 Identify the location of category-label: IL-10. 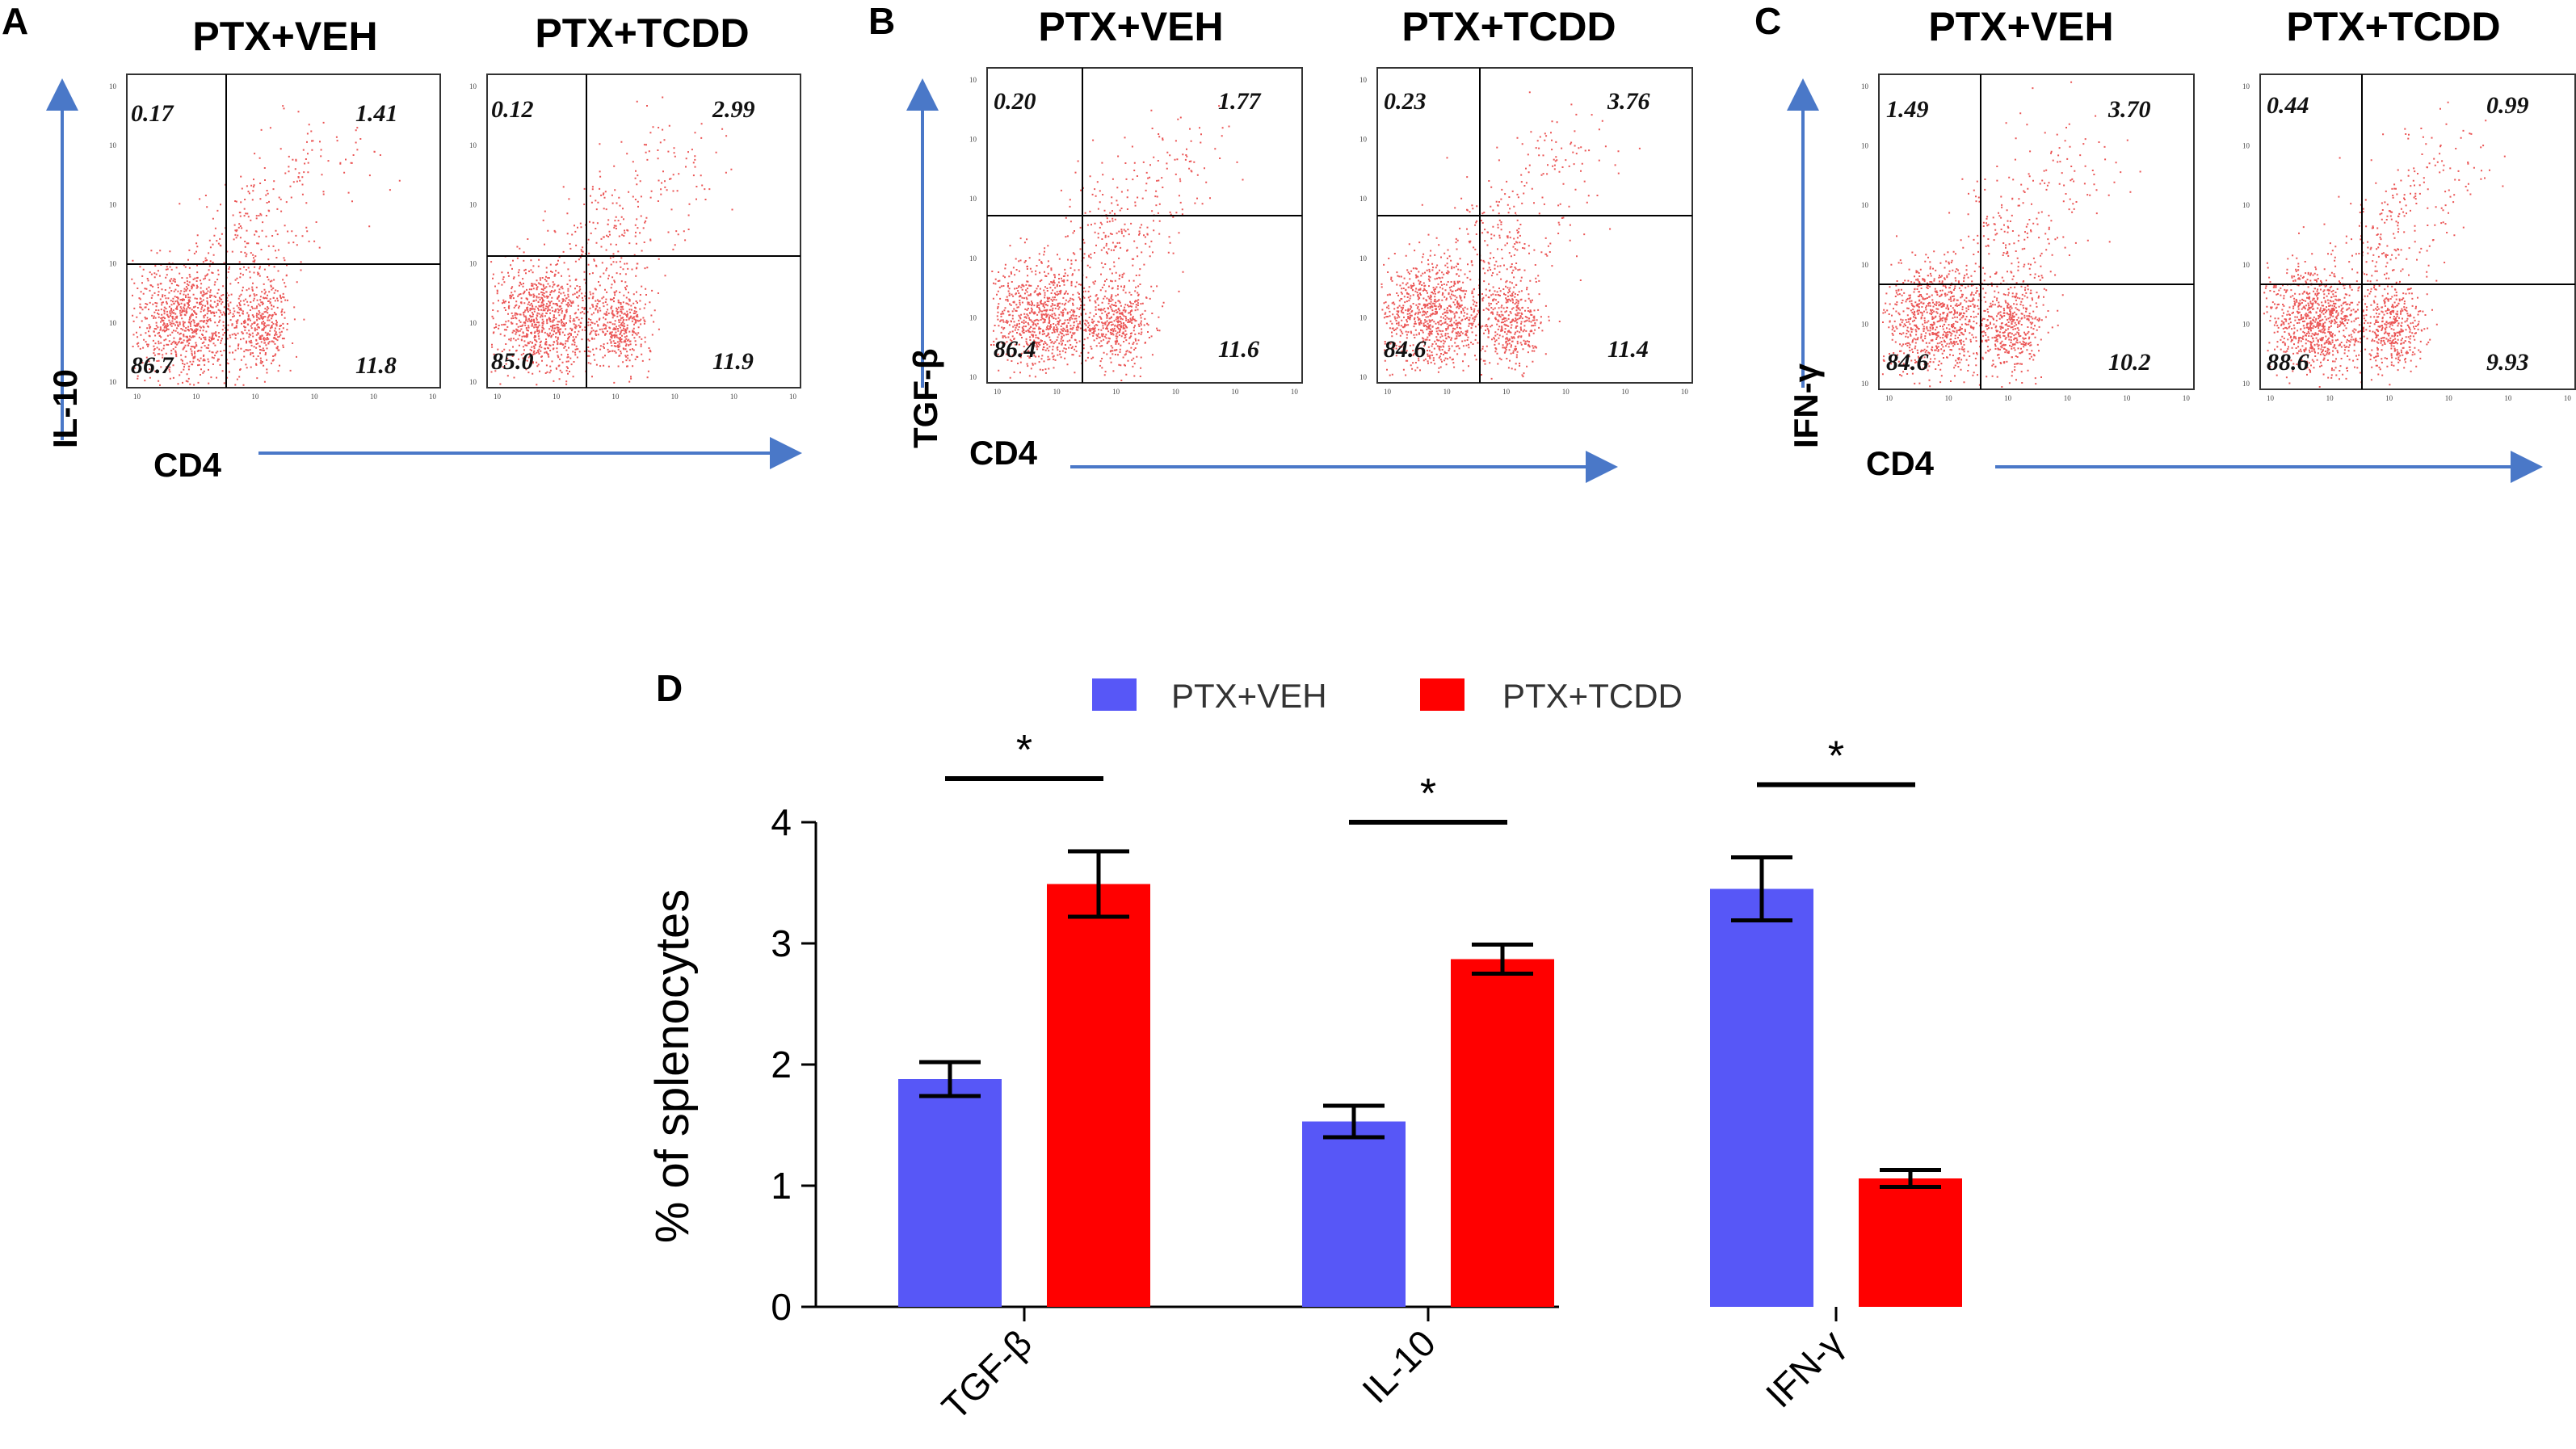
(1399, 1366).